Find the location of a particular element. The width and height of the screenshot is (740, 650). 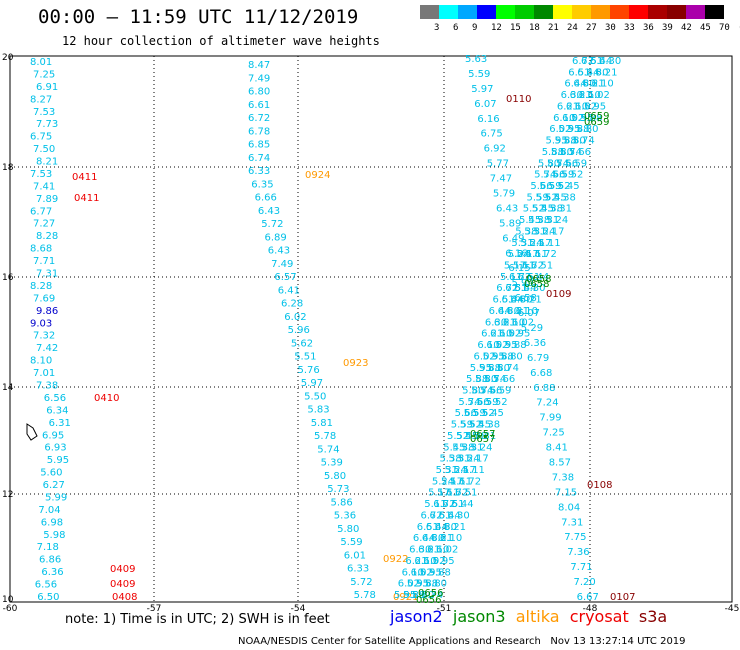

pass-time-label: 0656 is located at coordinates (430, 593).